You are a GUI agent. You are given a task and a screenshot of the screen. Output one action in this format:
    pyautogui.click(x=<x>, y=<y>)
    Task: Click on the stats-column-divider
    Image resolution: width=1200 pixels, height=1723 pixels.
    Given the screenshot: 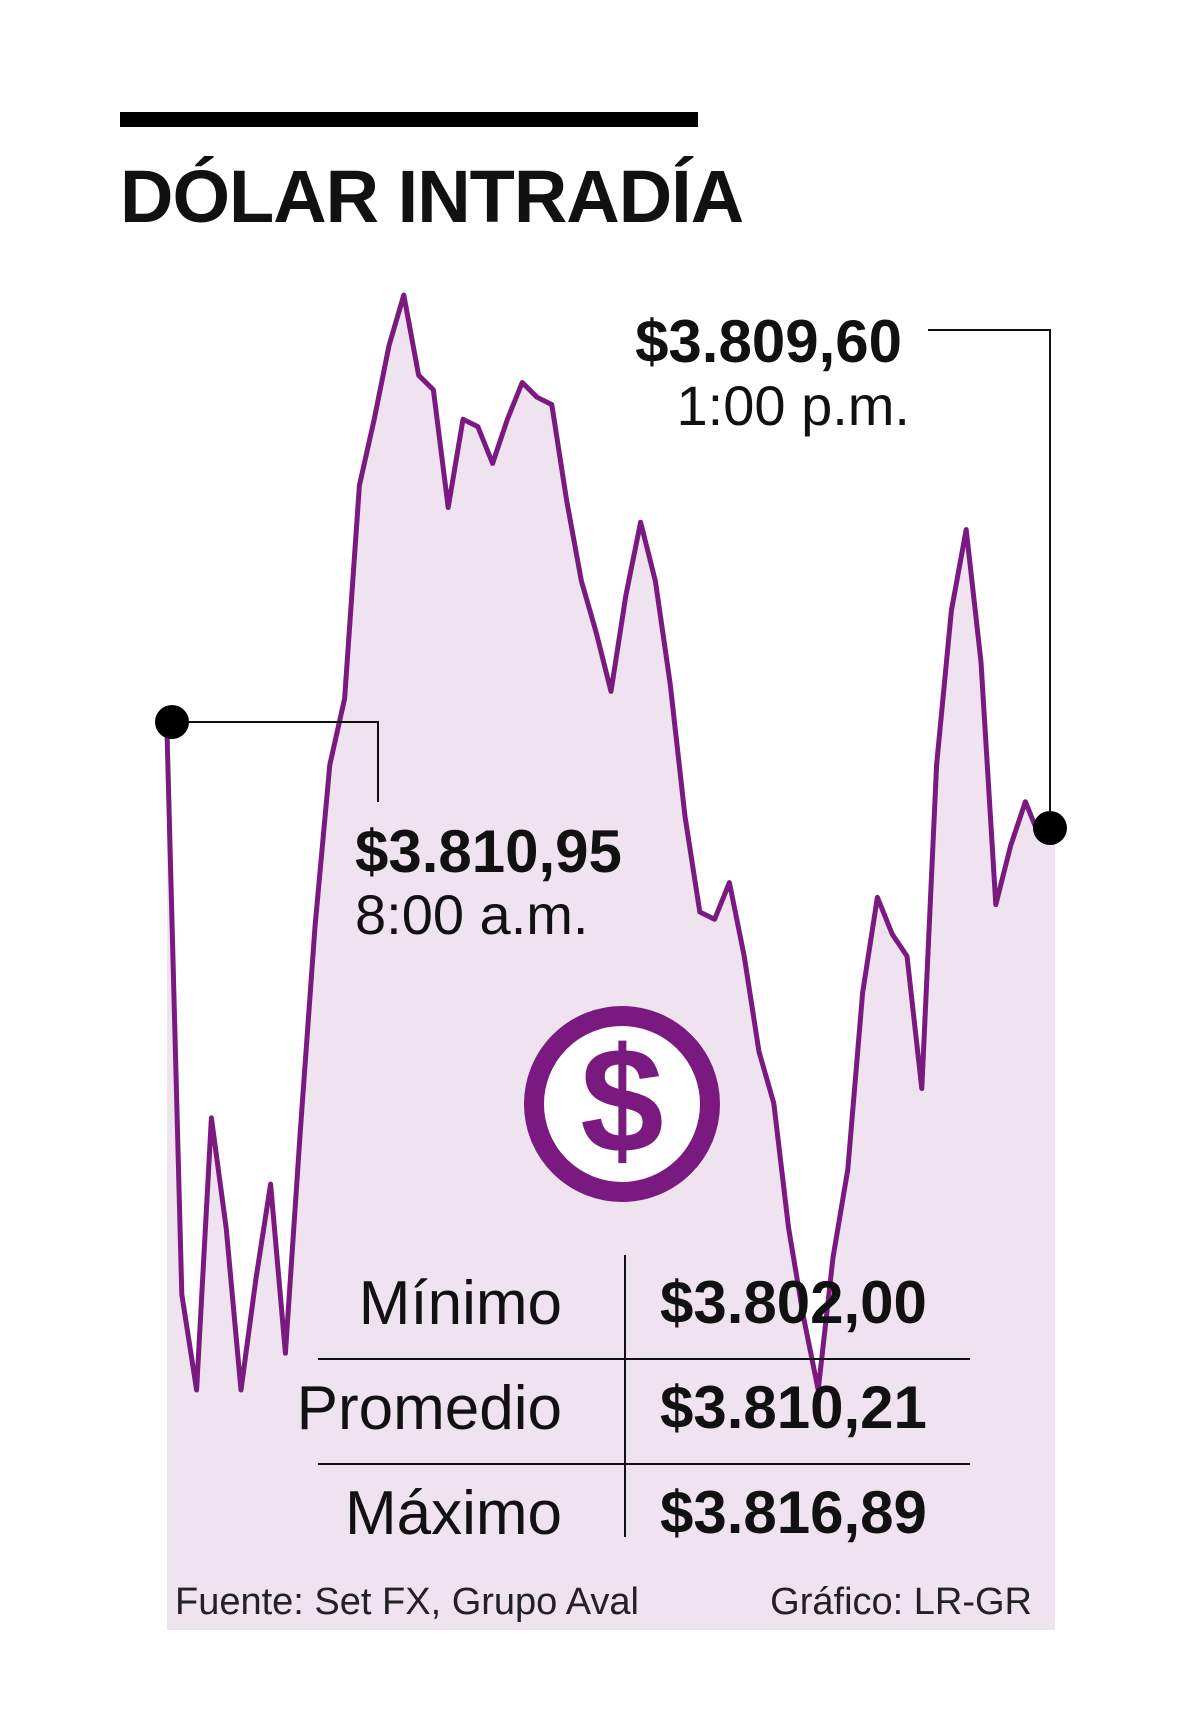 What is the action you would take?
    pyautogui.click(x=625, y=1396)
    